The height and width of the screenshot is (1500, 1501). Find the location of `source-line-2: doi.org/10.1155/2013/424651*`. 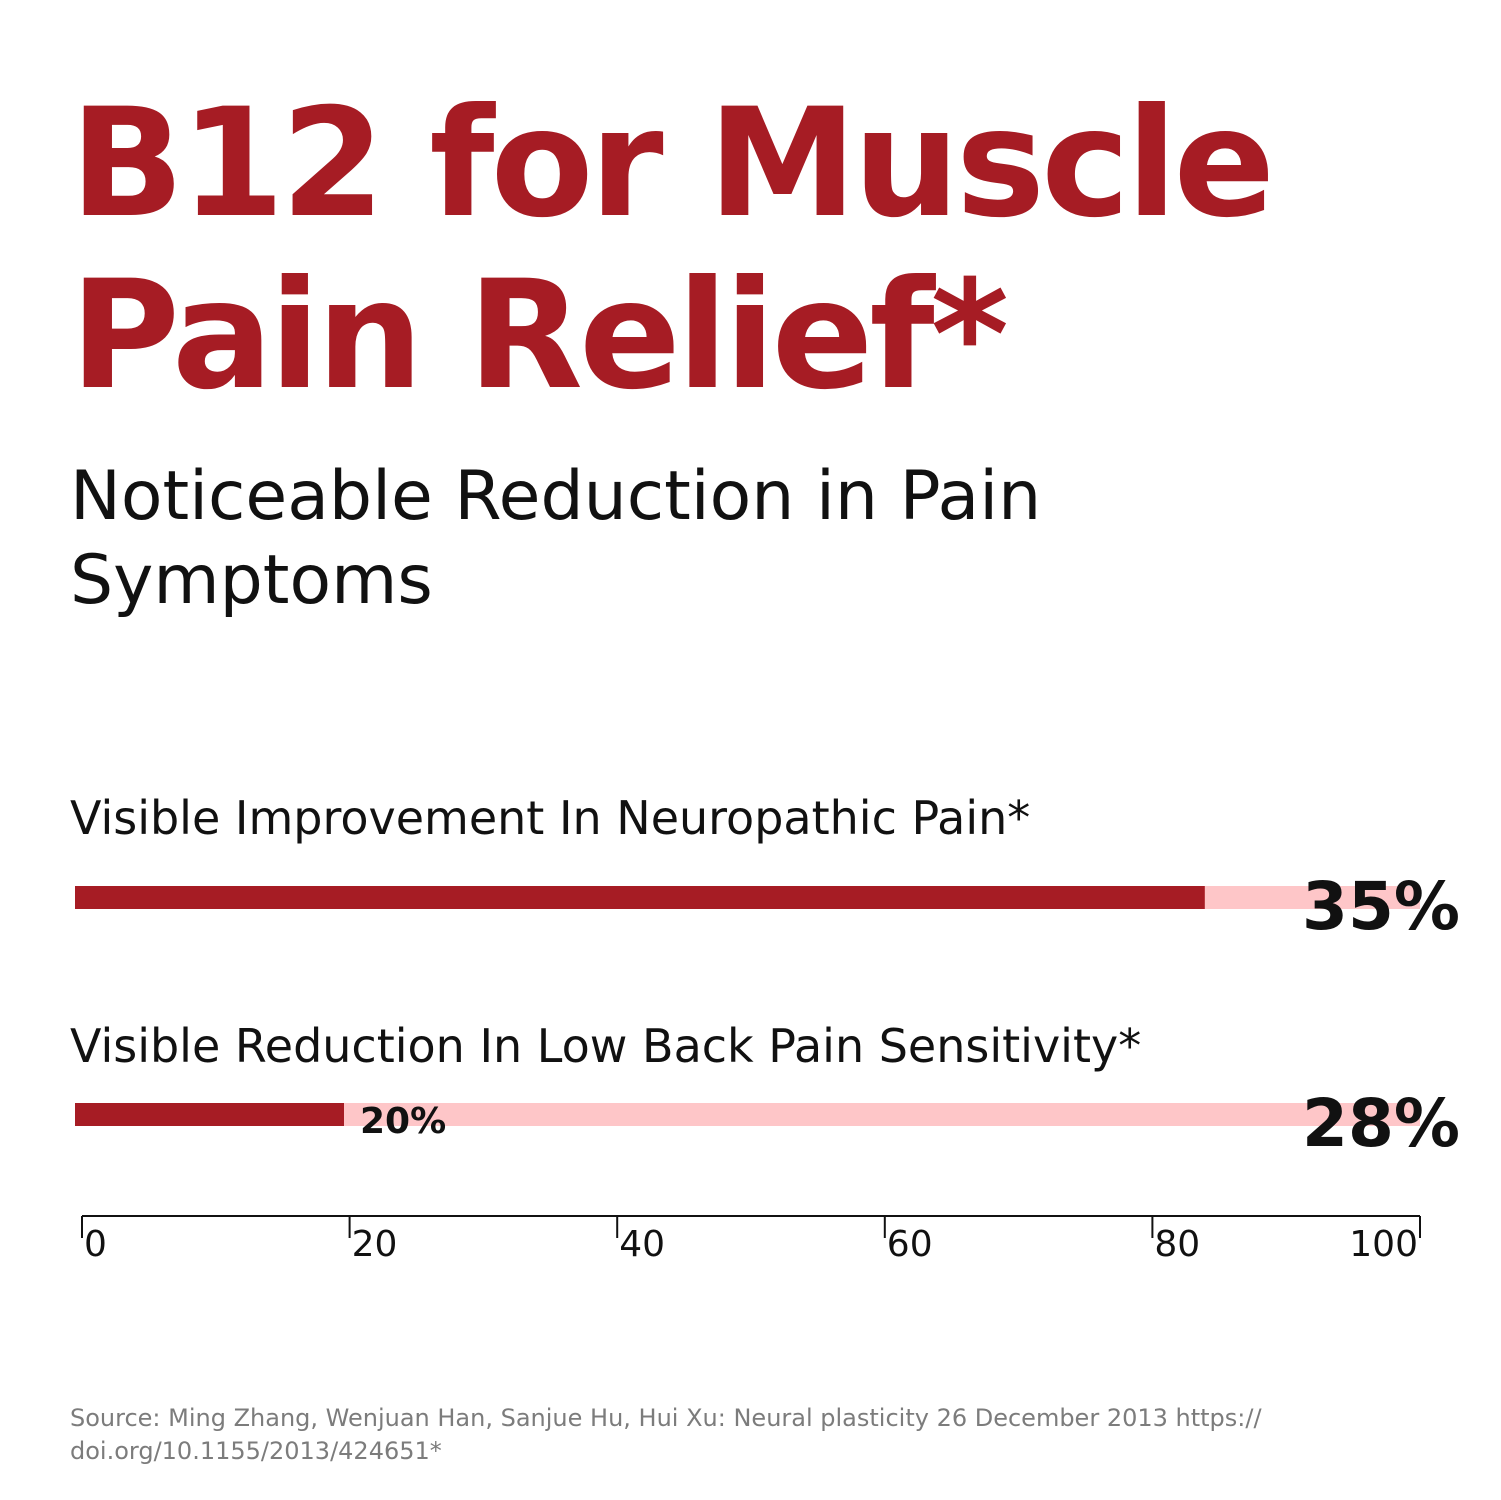

source-line-2: doi.org/10.1155/2013/424651* is located at coordinates (256, 1451).